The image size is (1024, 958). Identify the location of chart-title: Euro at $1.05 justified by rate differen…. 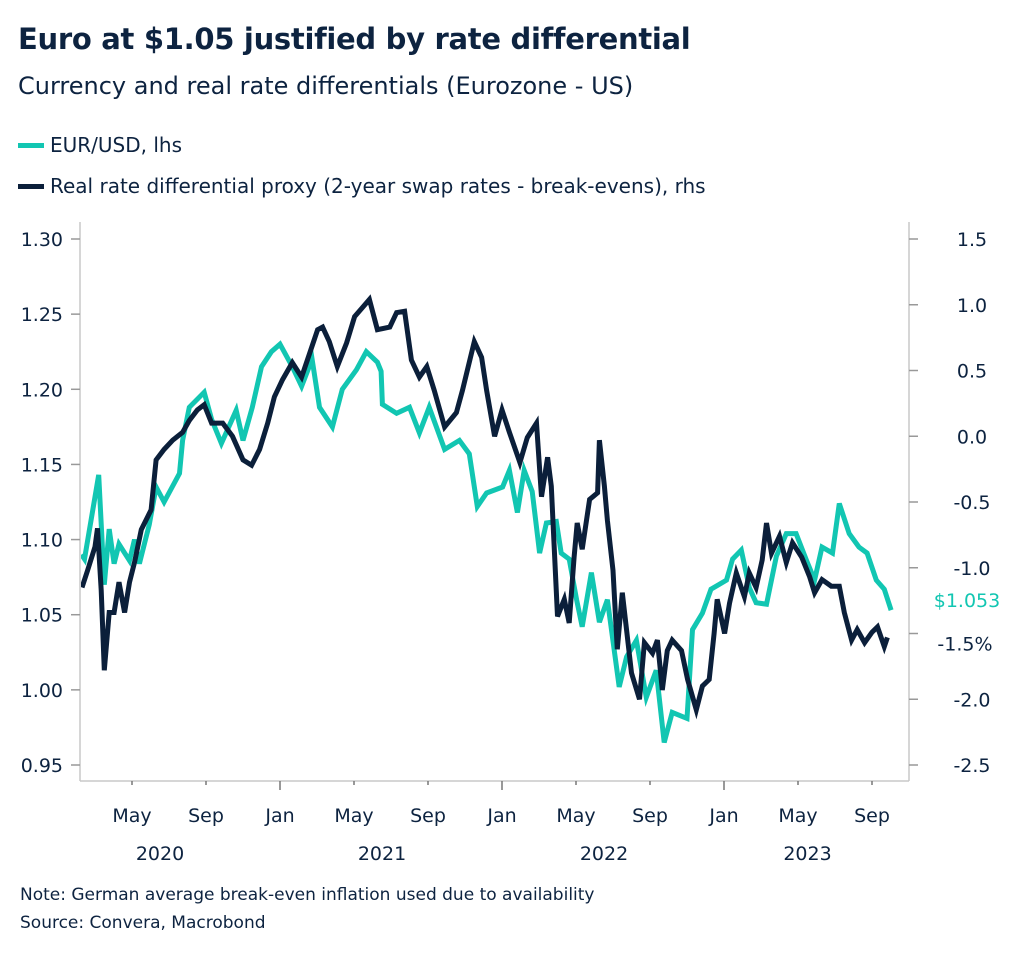
(354, 39).